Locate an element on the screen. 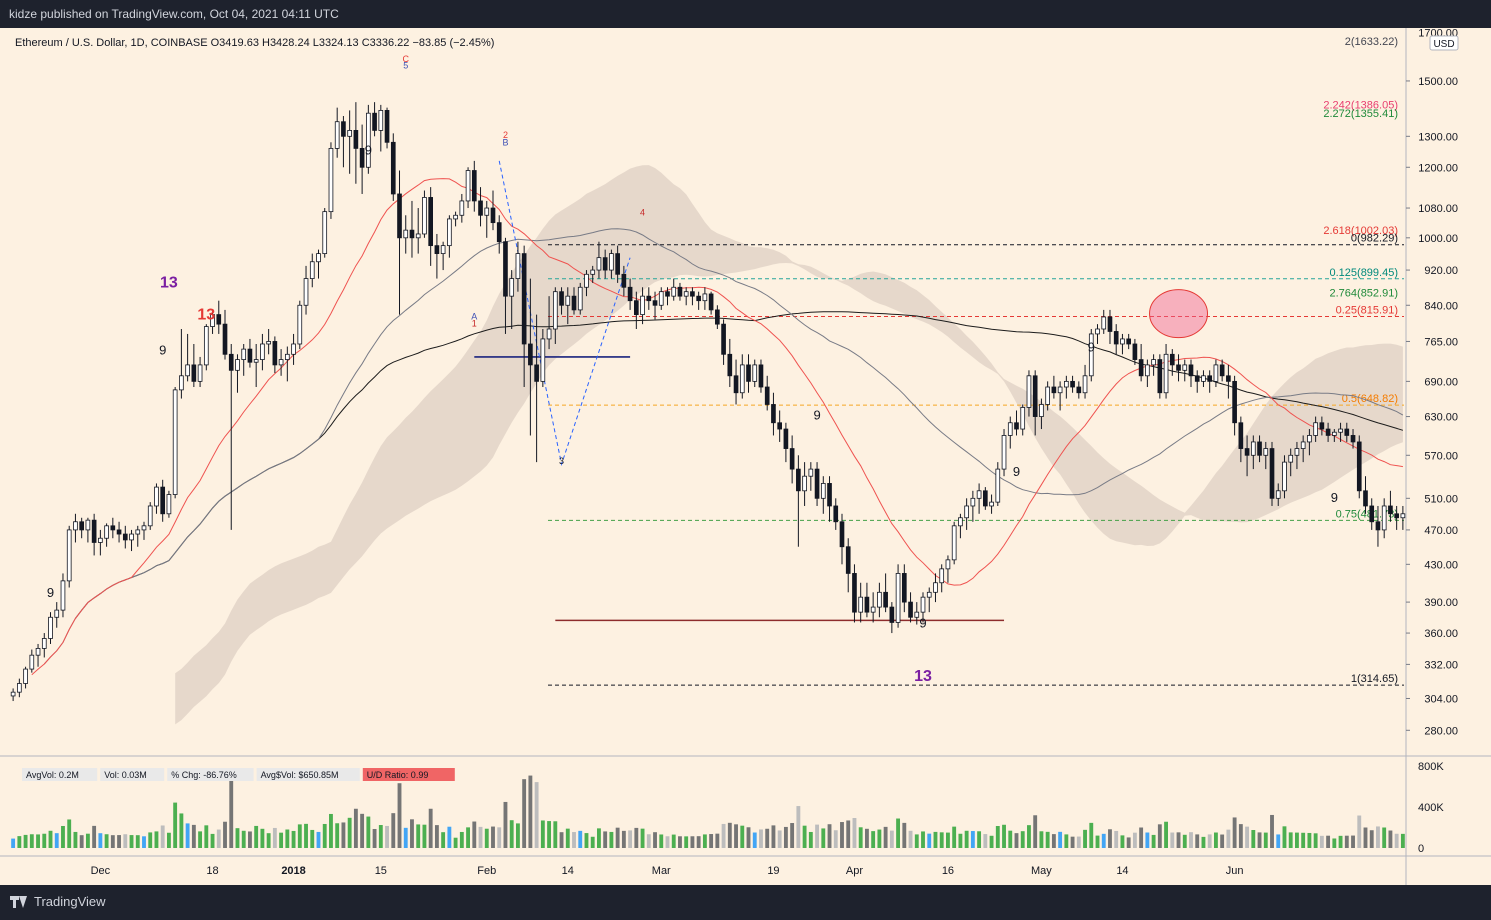 This screenshot has height=920, width=1491. tradingview-logo: TradingView is located at coordinates (58, 901).